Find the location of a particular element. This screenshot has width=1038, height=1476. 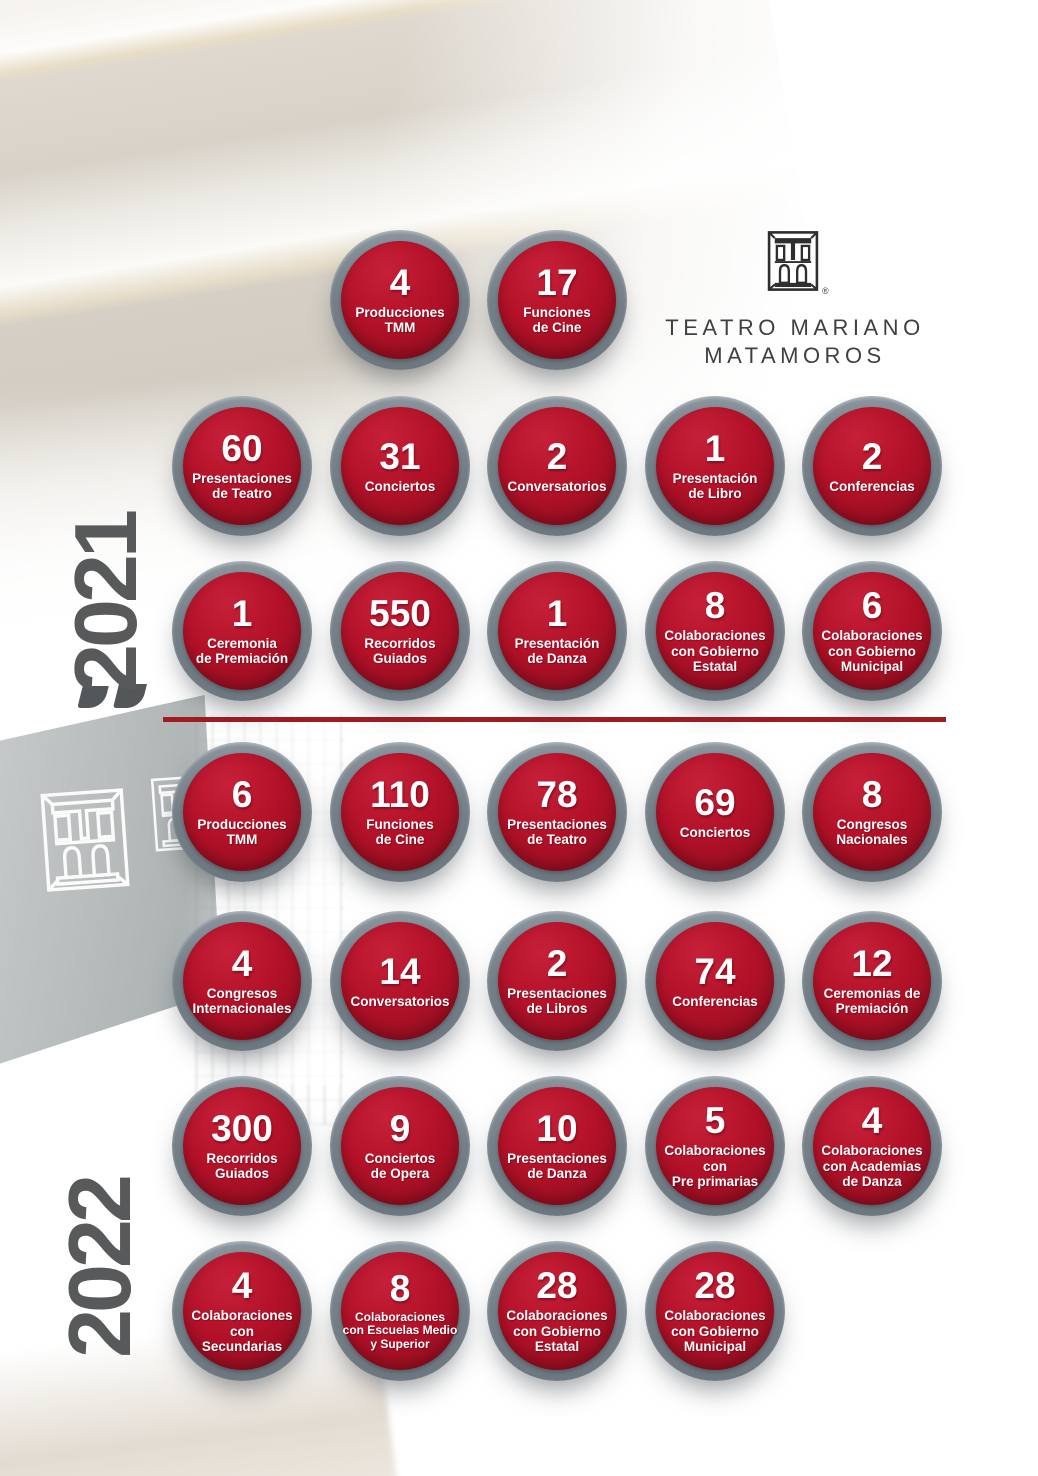

stat-circle: 6 Producciones TMM is located at coordinates (242, 812).